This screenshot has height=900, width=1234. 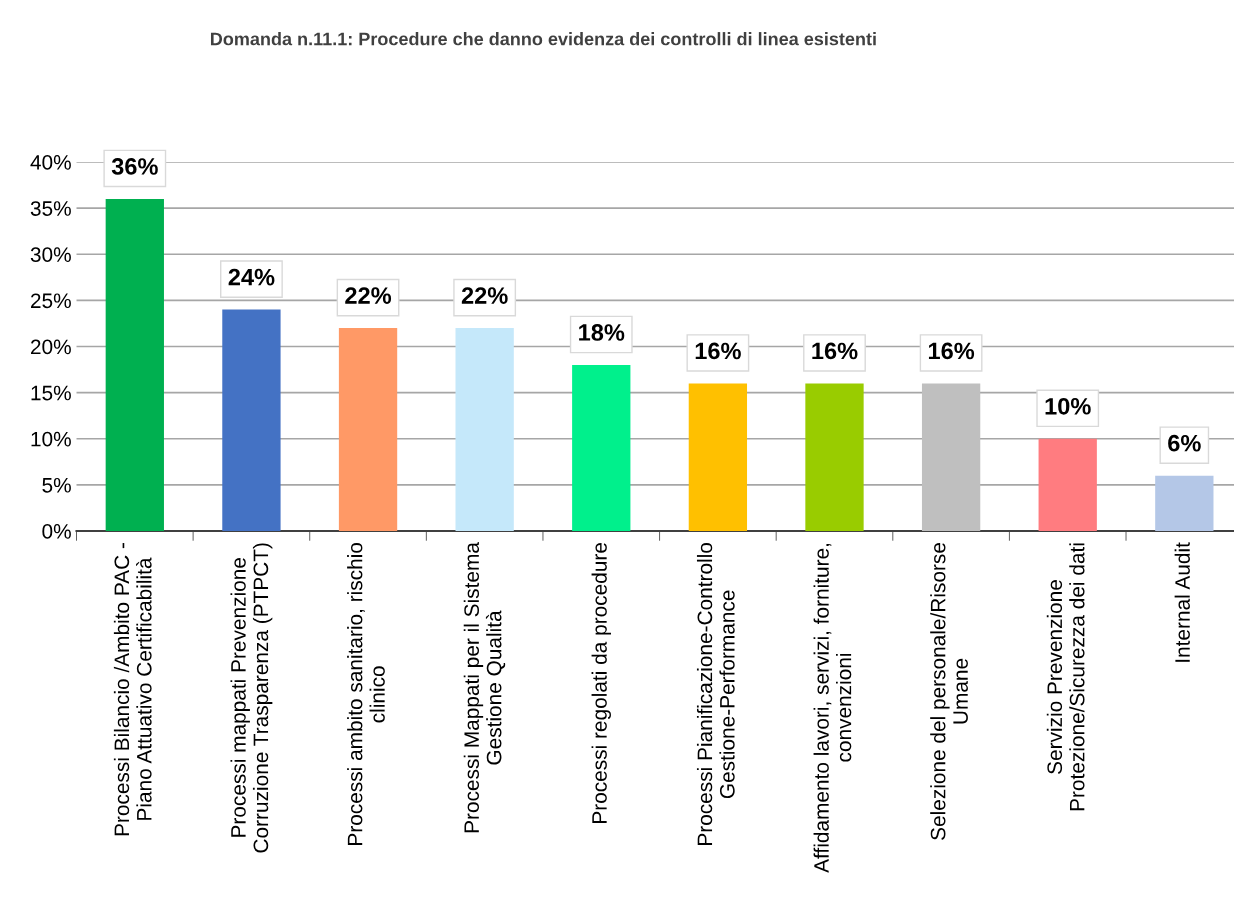 I want to click on y-tick-label: 30%, so click(x=50, y=254).